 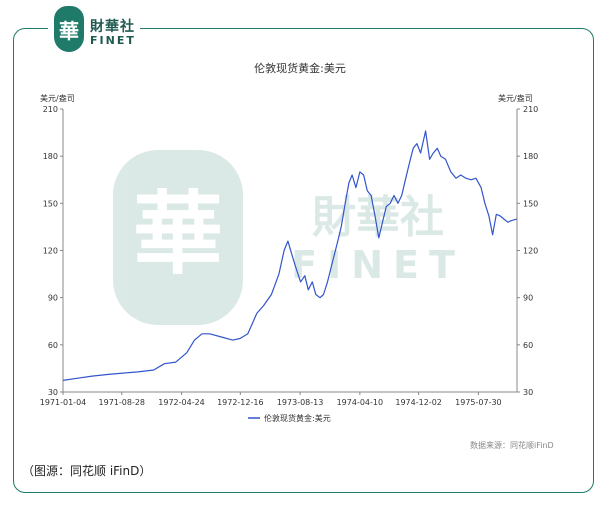 I want to click on logo-mark: 華, so click(x=69, y=29).